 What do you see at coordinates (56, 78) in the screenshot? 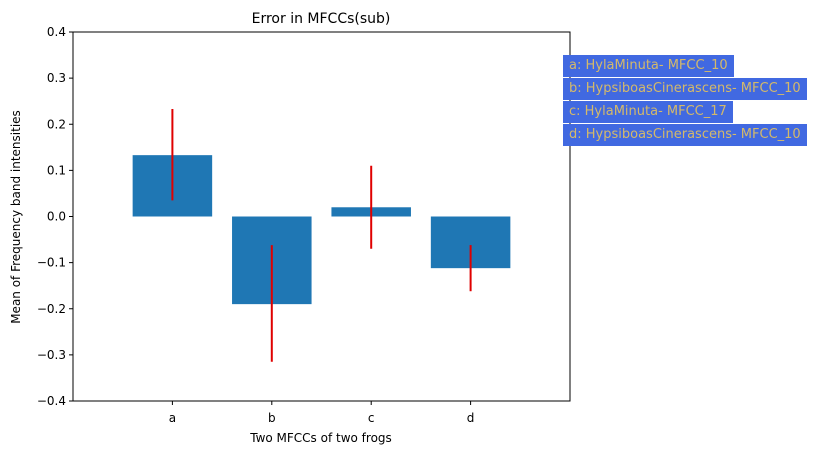
I see `y-tick-label: 0.3` at bounding box center [56, 78].